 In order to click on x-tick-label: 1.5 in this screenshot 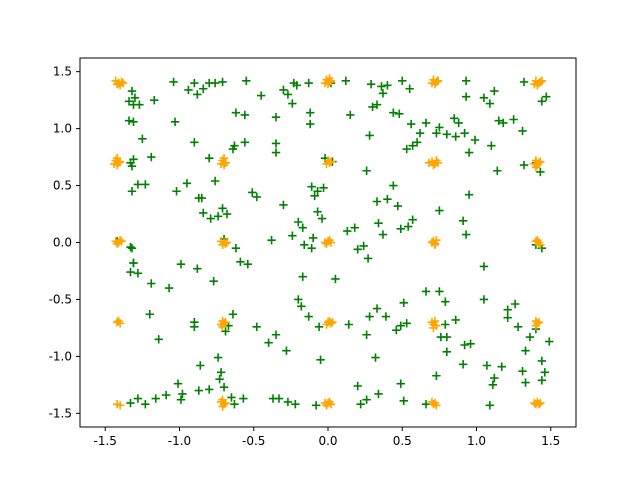, I will do `click(550, 441)`.